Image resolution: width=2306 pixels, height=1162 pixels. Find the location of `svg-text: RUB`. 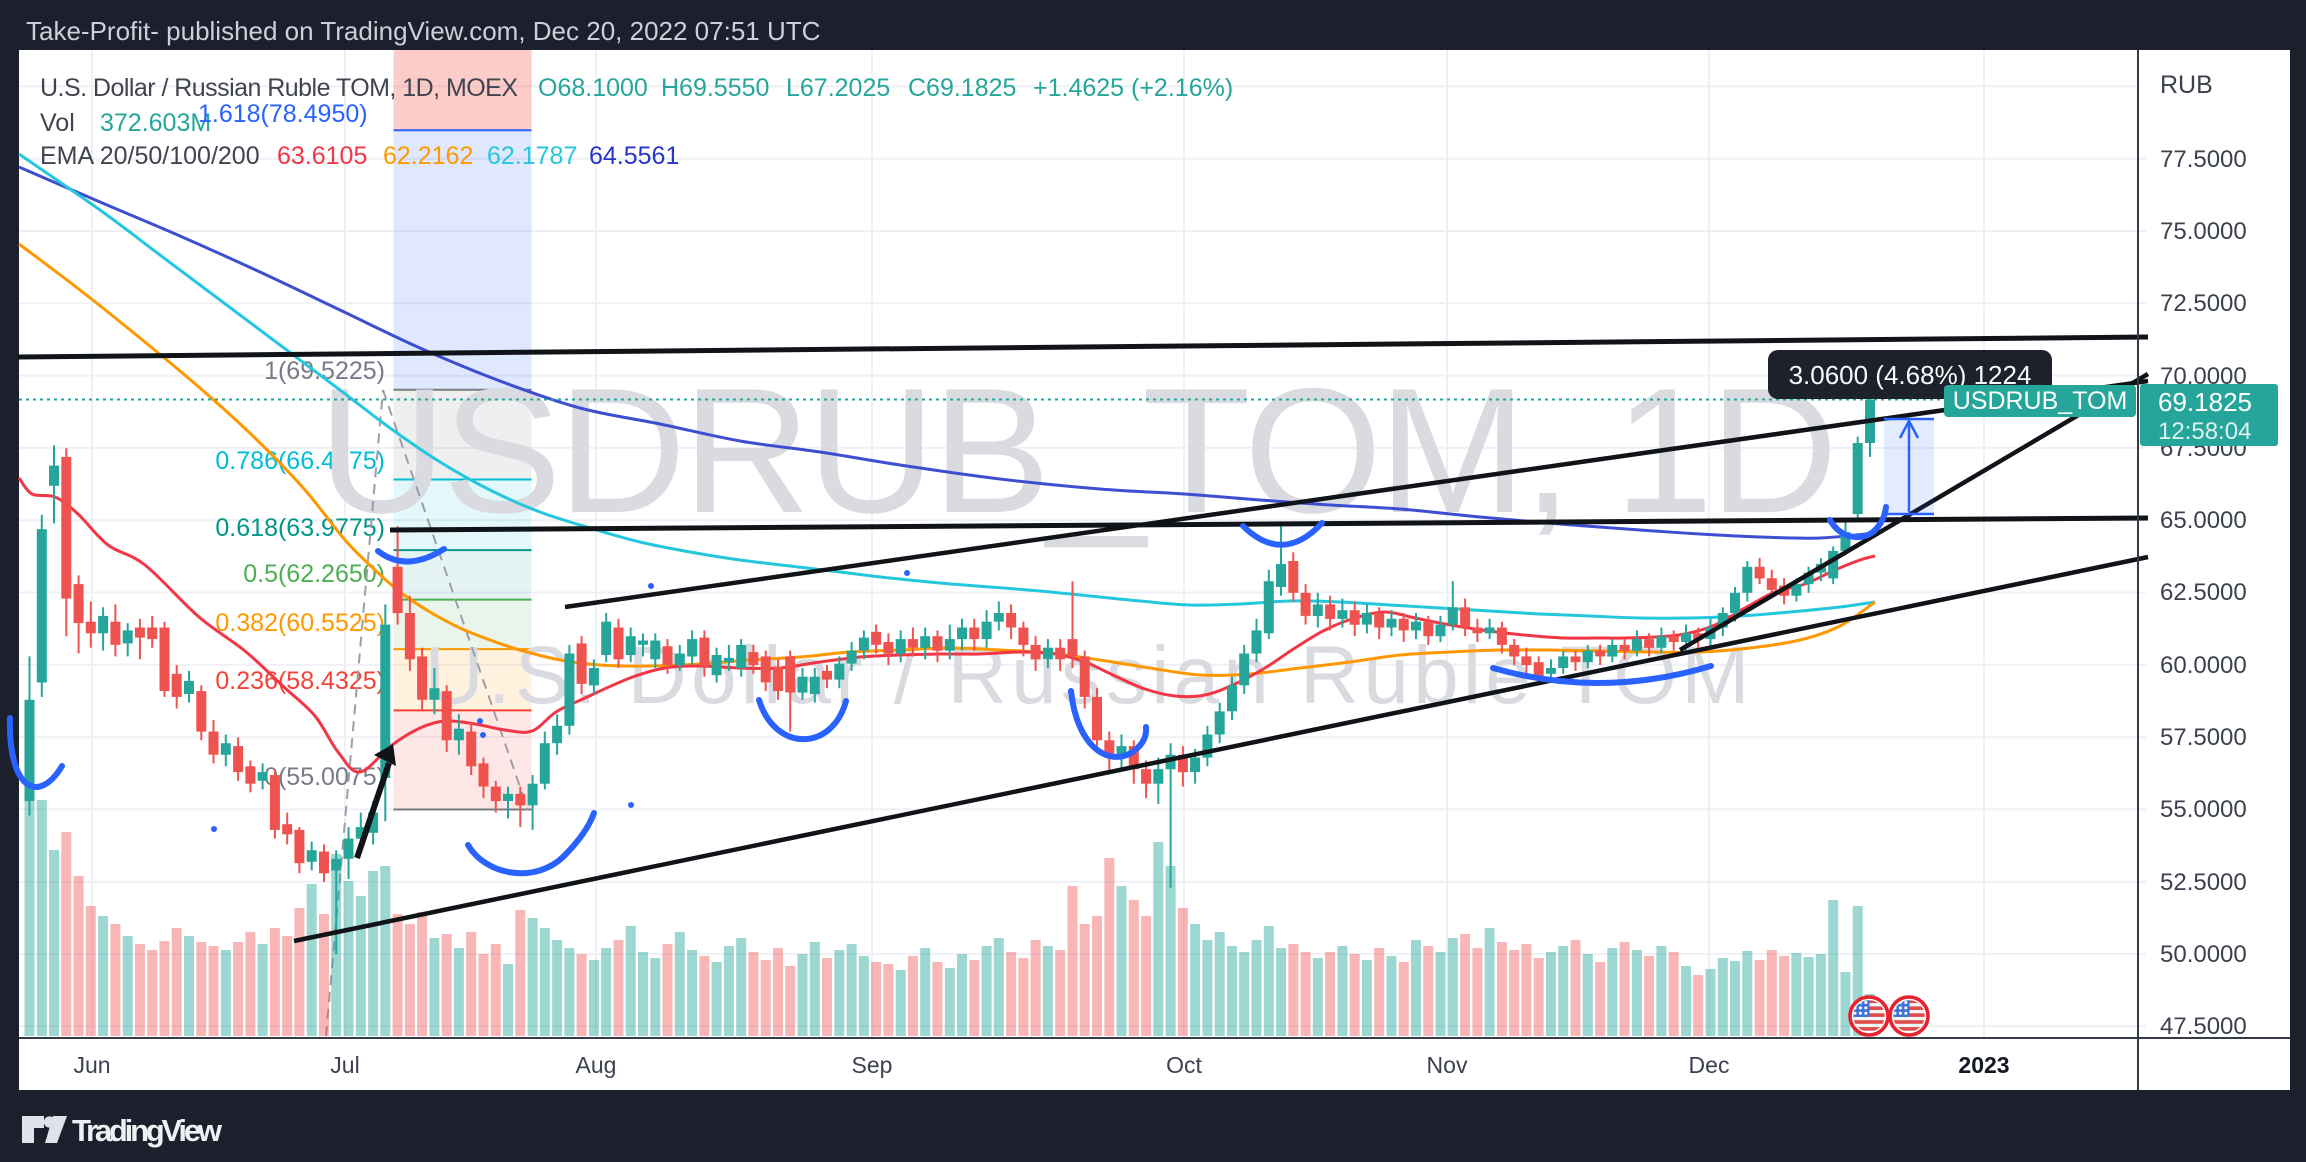

svg-text: RUB is located at coordinates (2186, 85).